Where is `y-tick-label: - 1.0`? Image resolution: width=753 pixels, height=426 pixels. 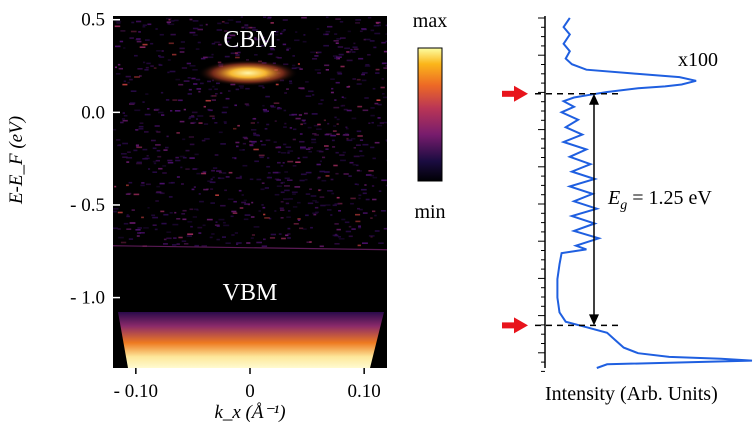
y-tick-label: - 1.0 is located at coordinates (87, 298).